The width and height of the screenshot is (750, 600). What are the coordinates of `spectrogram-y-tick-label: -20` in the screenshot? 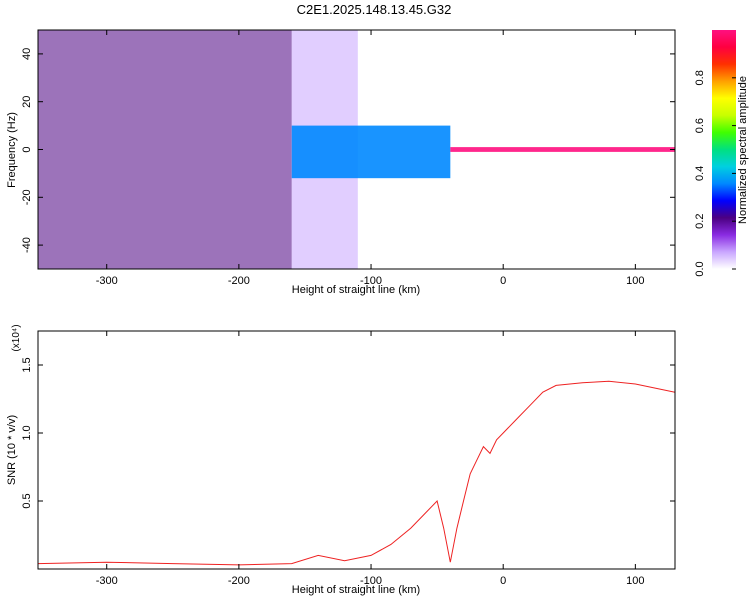 It's located at (27, 197).